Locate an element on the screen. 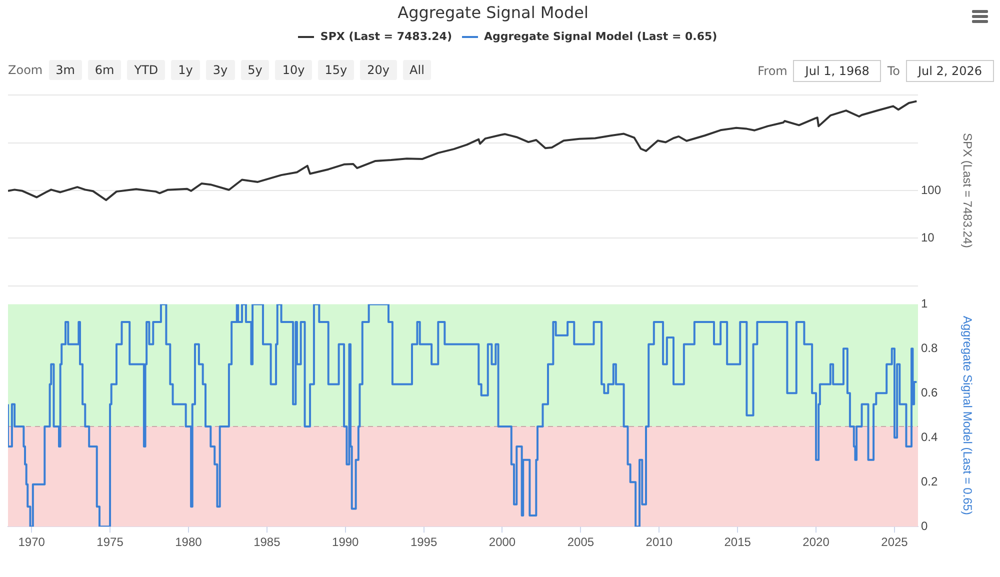 Image resolution: width=1000 pixels, height=577 pixels. x-tick-label: 1995 is located at coordinates (424, 542).